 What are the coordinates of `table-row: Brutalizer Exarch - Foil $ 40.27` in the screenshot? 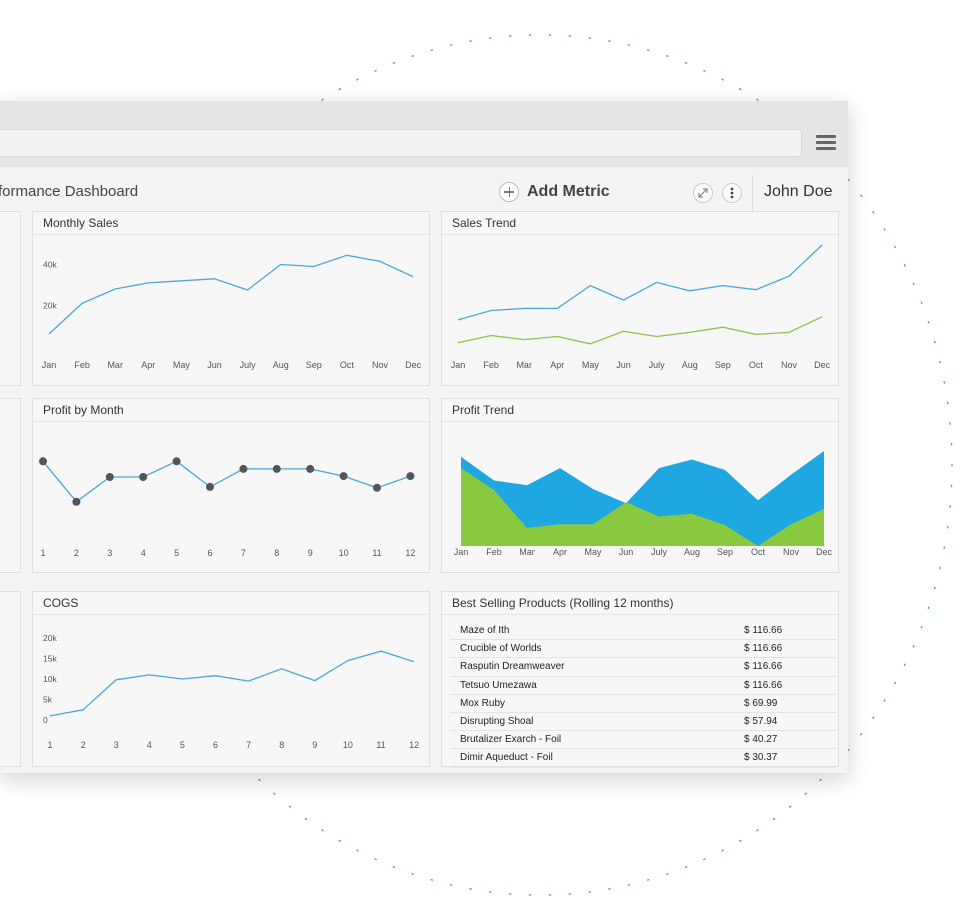 It's located at (643, 740).